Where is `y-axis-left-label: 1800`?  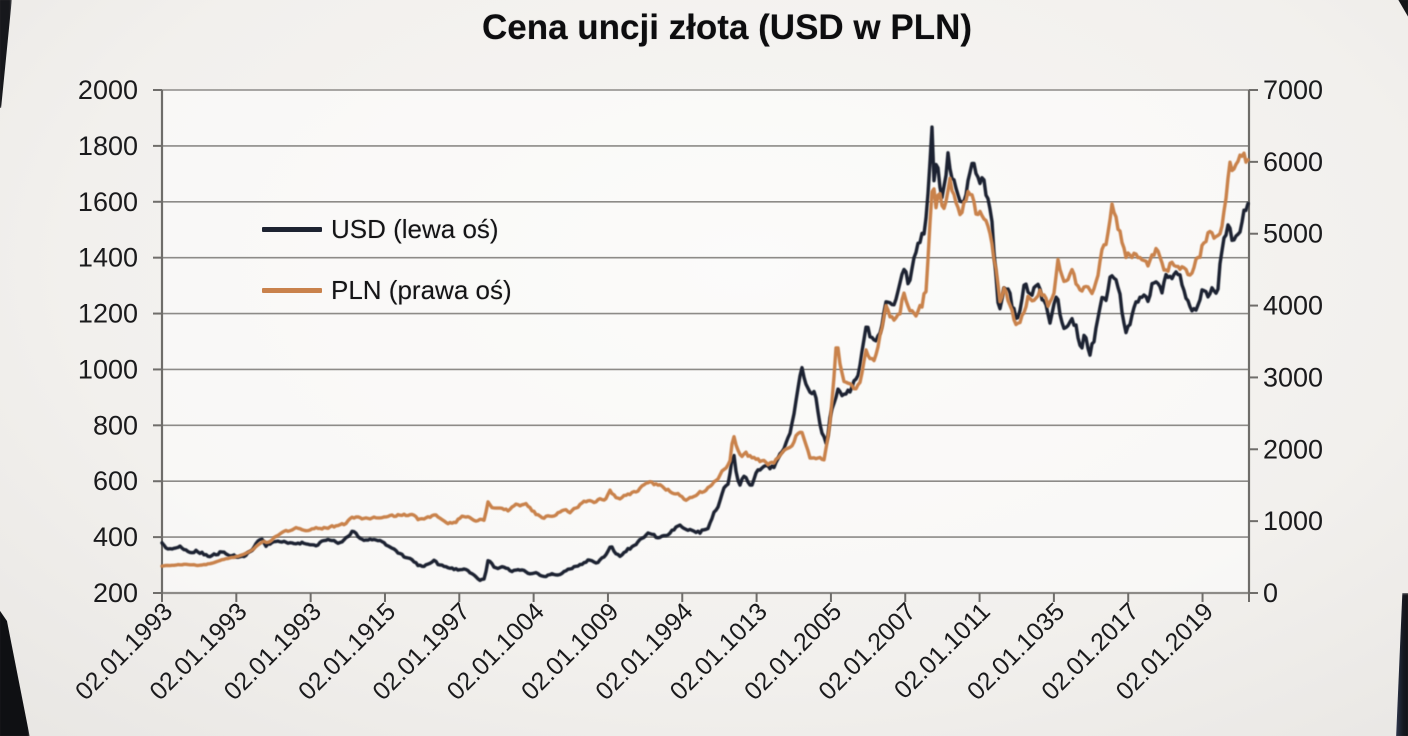
y-axis-left-label: 1800 is located at coordinates (108, 146).